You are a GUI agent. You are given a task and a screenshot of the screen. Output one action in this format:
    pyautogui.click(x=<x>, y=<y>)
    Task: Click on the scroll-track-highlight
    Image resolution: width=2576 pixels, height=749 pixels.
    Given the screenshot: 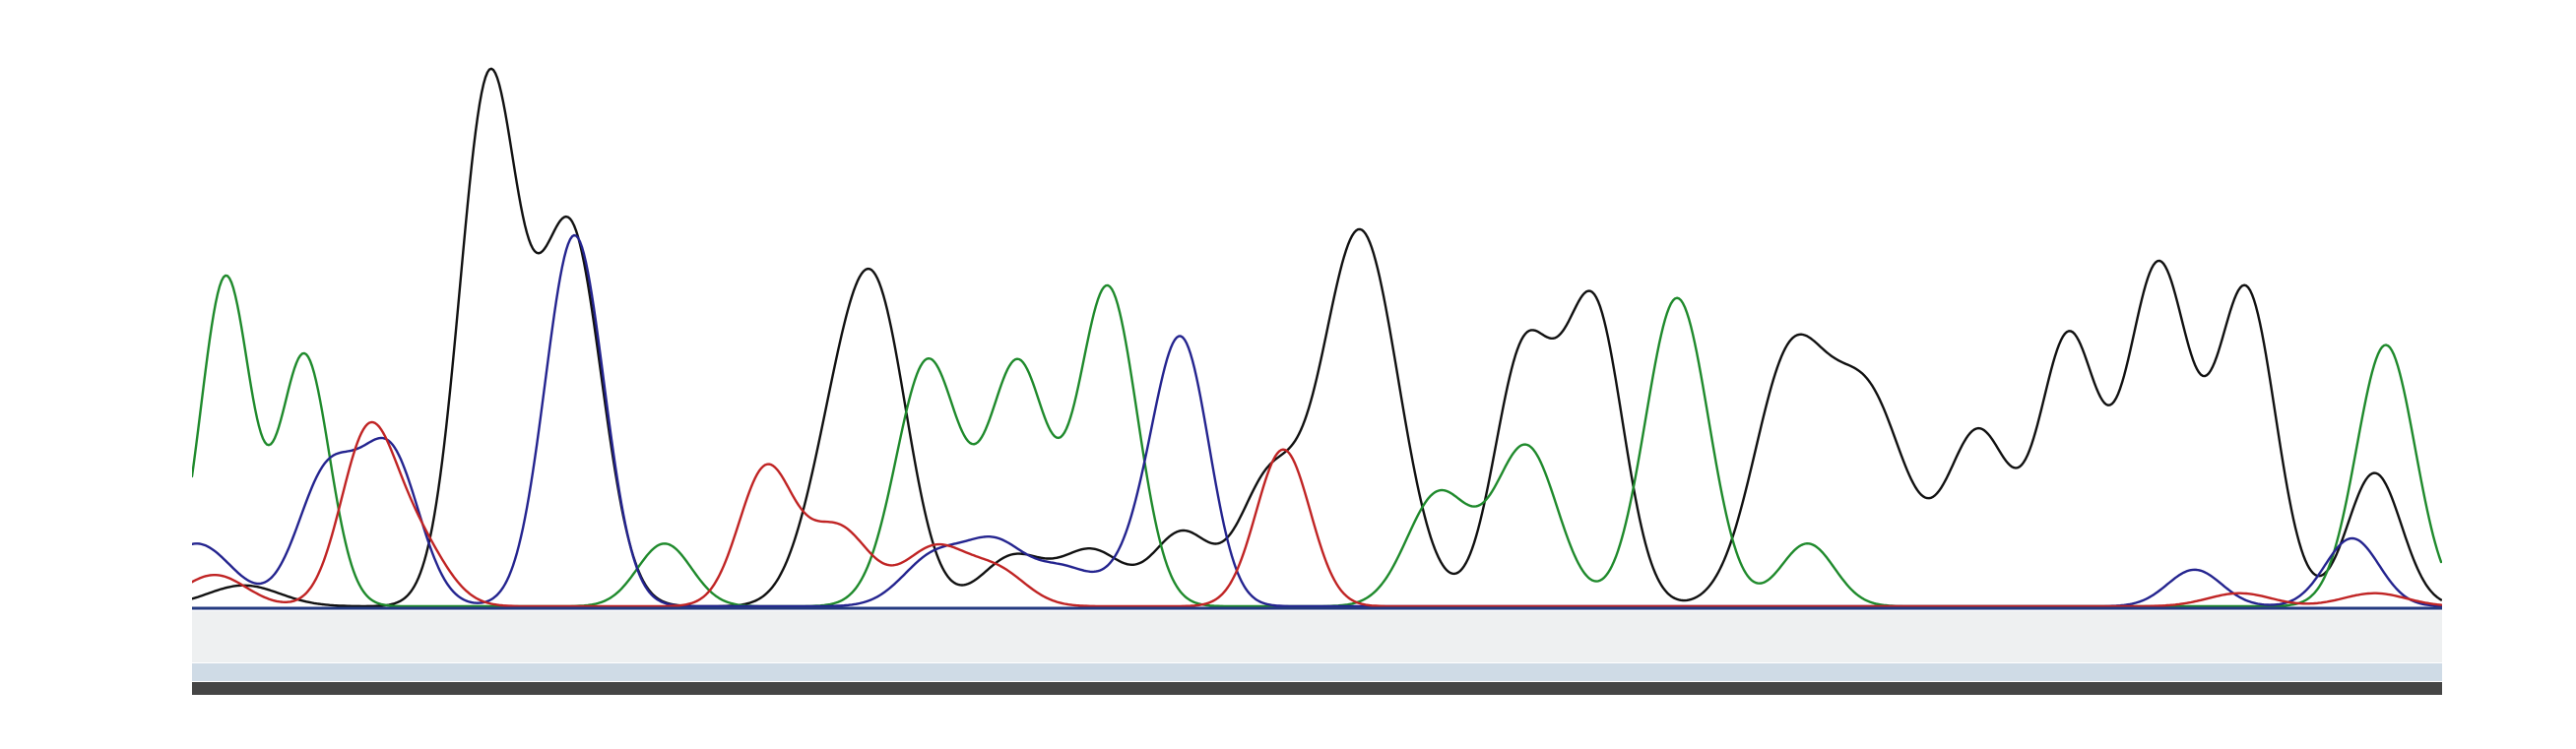 What is the action you would take?
    pyautogui.click(x=1317, y=672)
    